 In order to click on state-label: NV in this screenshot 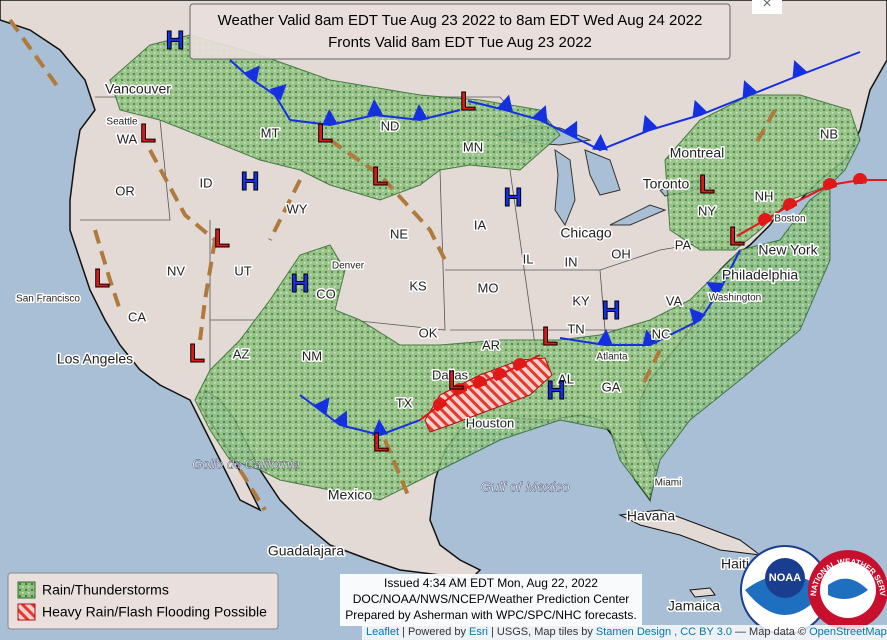, I will do `click(176, 270)`.